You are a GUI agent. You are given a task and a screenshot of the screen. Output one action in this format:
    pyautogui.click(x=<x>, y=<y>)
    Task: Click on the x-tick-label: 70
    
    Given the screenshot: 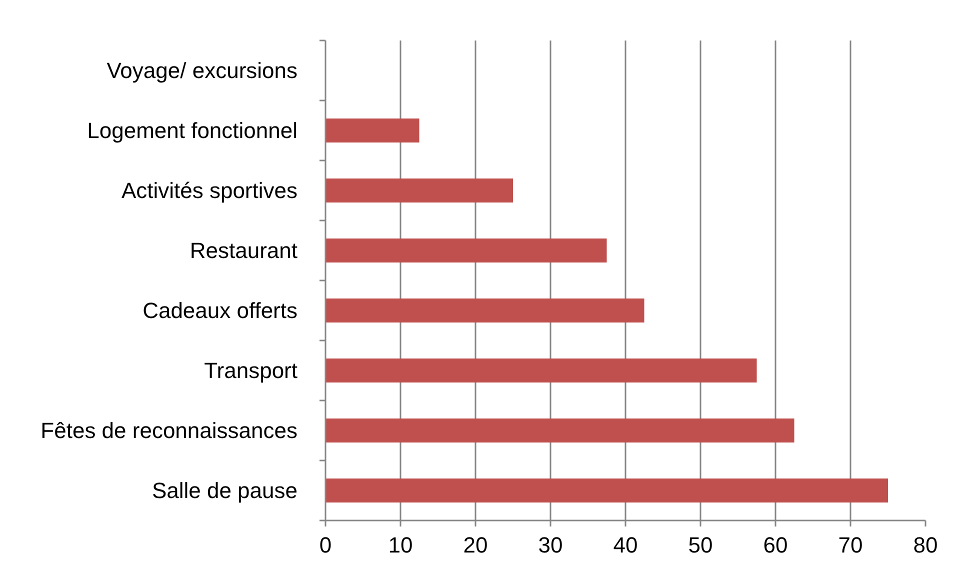 What is the action you would take?
    pyautogui.click(x=850, y=545)
    